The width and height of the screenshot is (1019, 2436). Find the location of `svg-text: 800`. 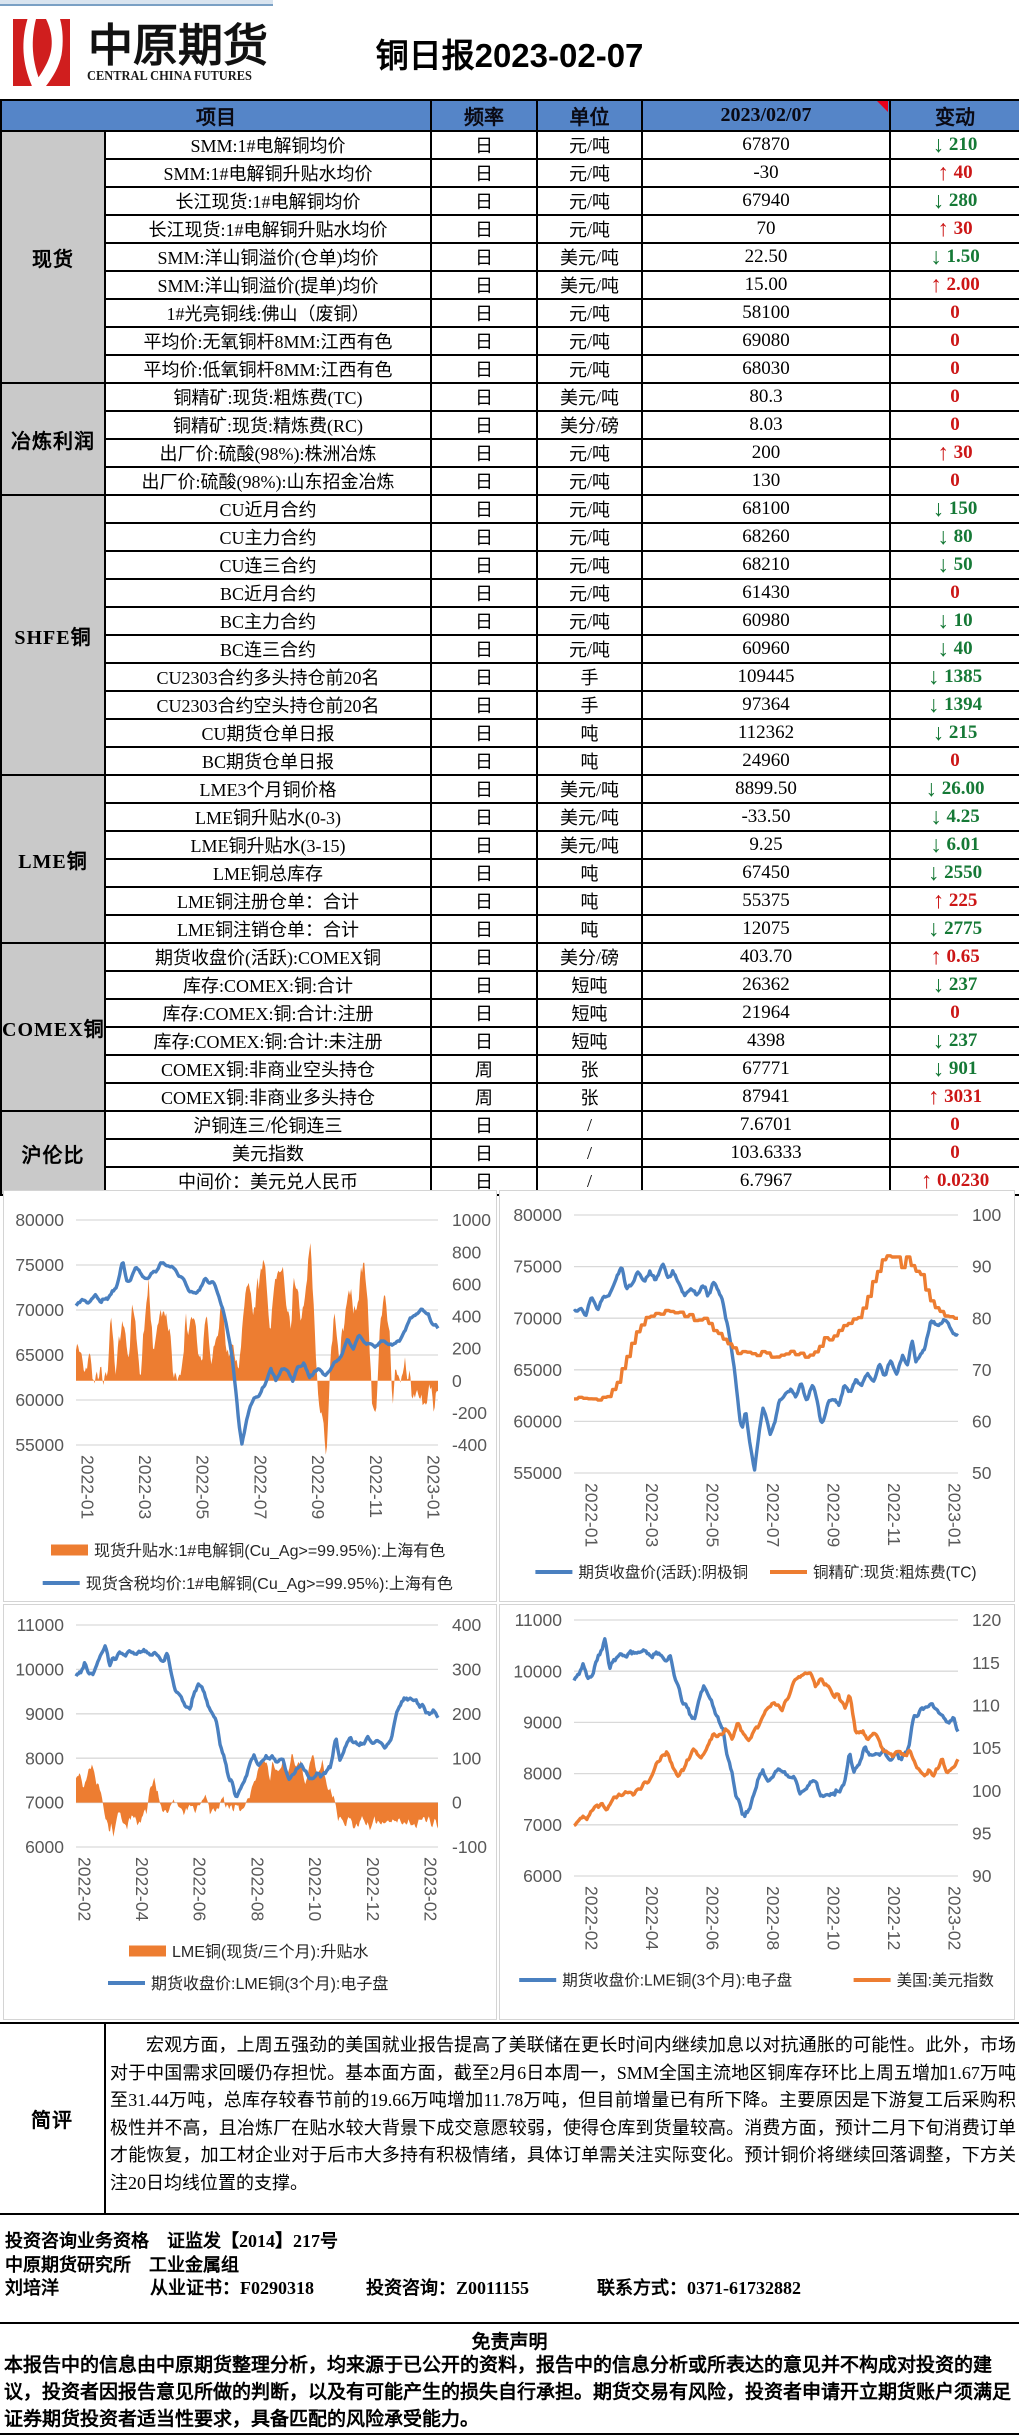

svg-text: 800 is located at coordinates (466, 1252).